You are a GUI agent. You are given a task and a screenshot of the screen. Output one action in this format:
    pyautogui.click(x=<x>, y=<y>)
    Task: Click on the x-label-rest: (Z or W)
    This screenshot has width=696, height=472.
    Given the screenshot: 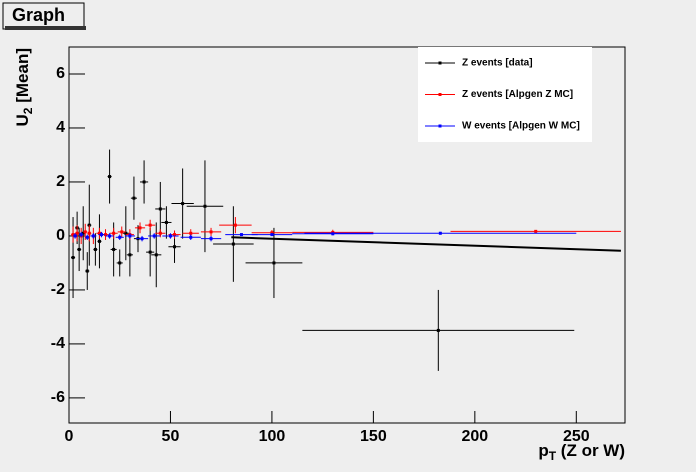 What is the action you would take?
    pyautogui.click(x=590, y=450)
    